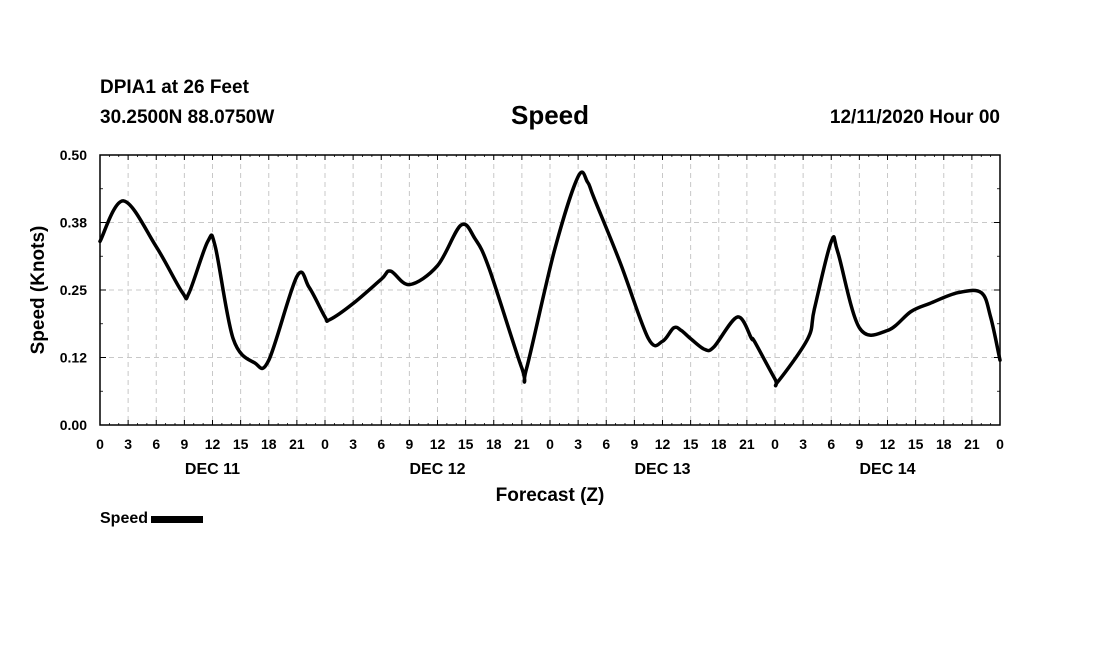 Image resolution: width=1100 pixels, height=650 pixels. I want to click on day-label: DEC 11, so click(212, 469).